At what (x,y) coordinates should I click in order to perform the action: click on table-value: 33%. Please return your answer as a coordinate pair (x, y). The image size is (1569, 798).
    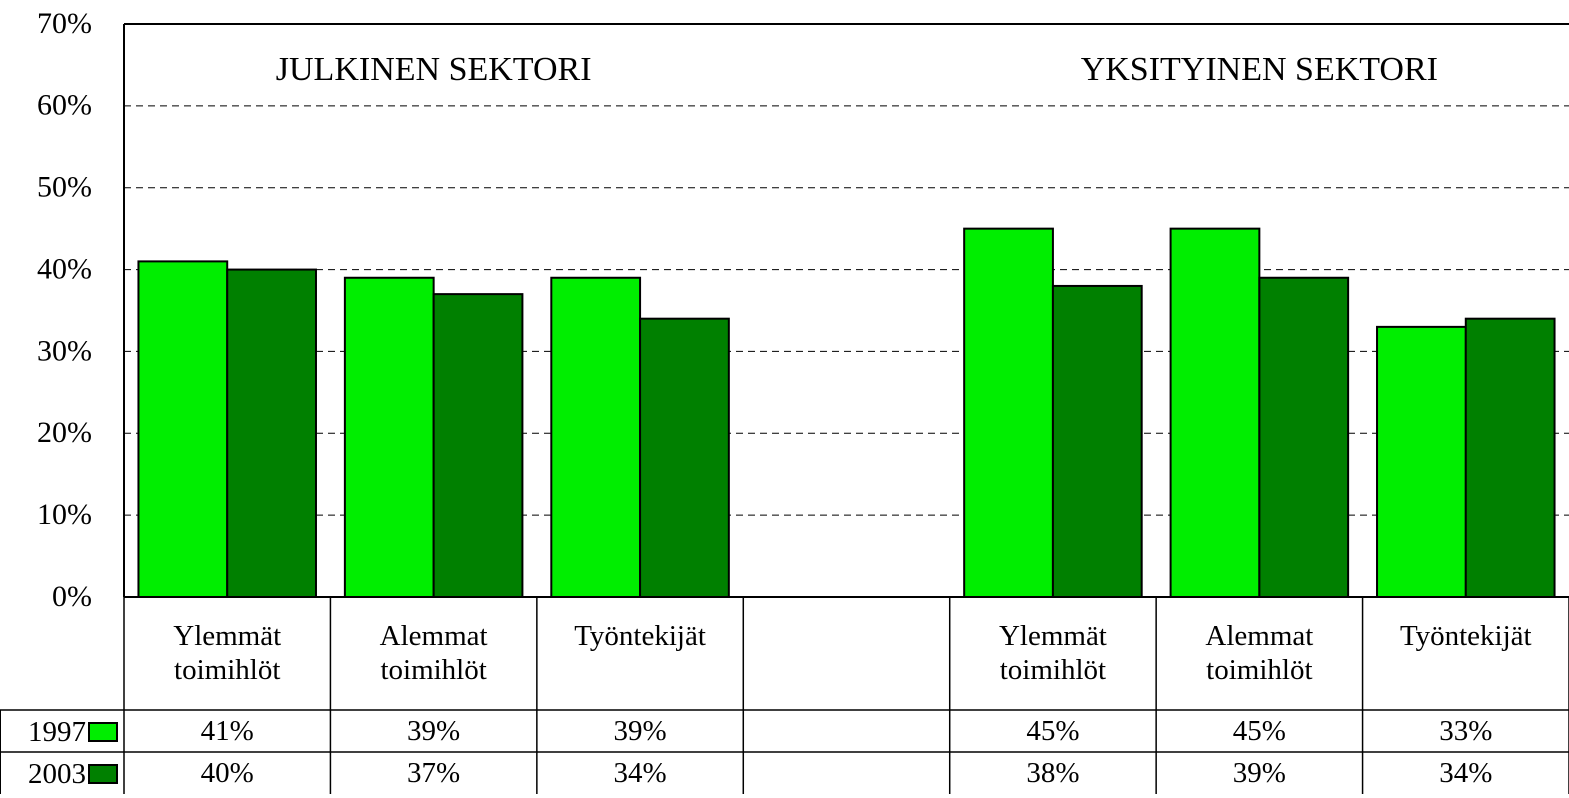
    Looking at the image, I should click on (1466, 731).